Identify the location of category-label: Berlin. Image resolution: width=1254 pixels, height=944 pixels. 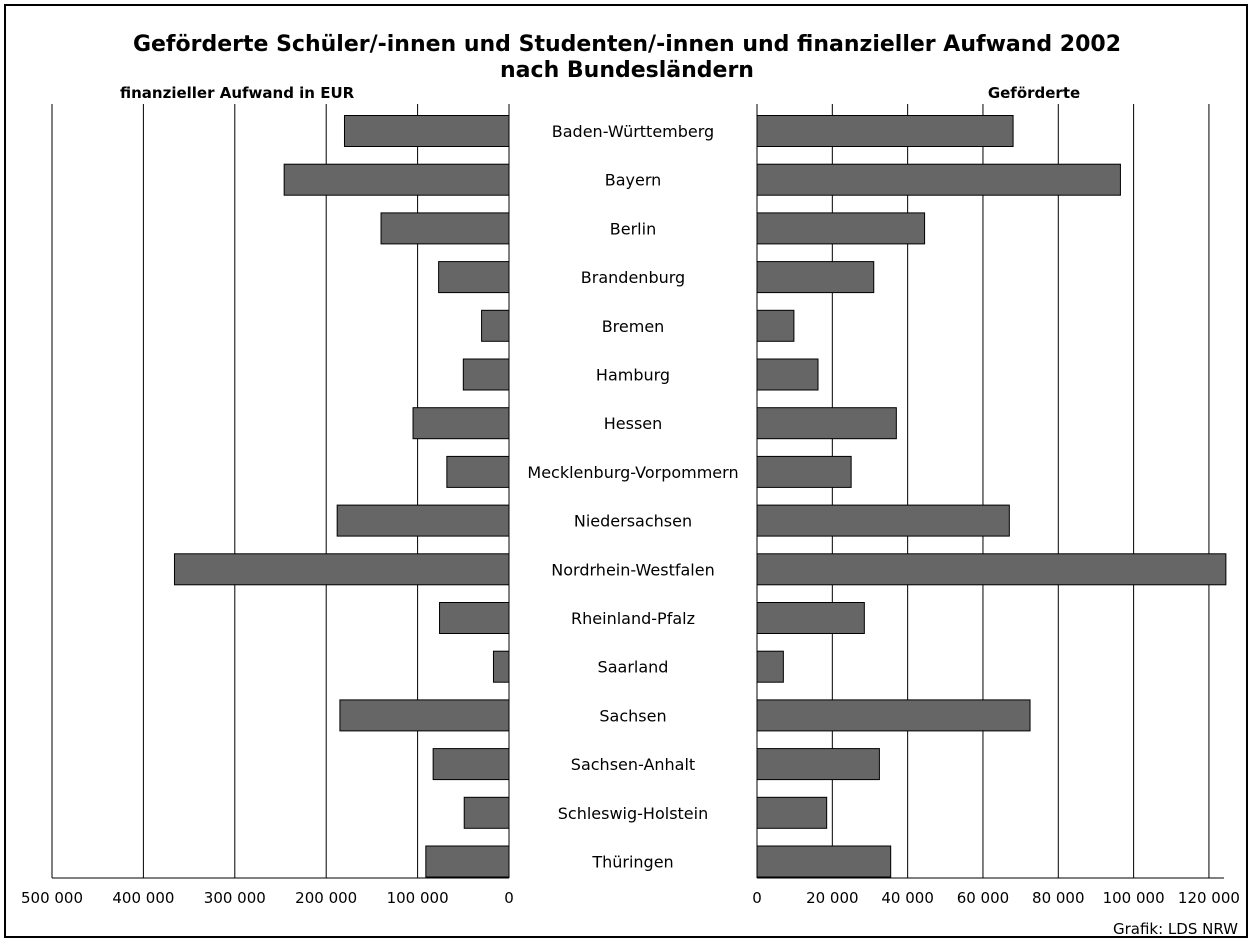
(633, 228).